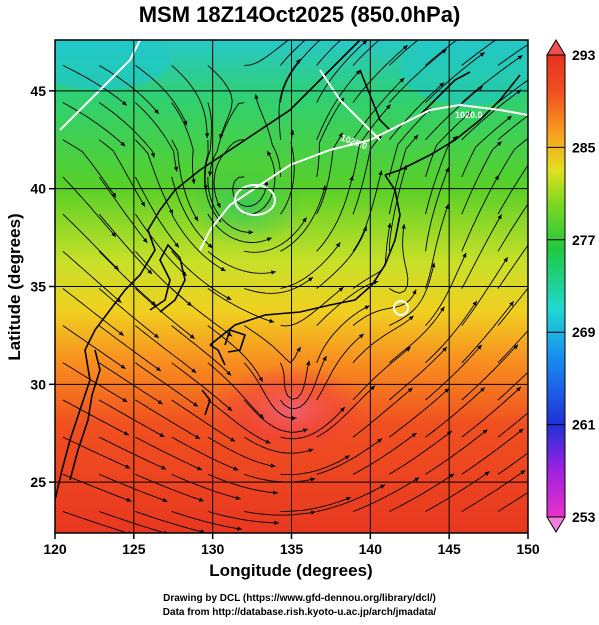  What do you see at coordinates (42, 286) in the screenshot?
I see `y-axis: 25 30 35 40 45` at bounding box center [42, 286].